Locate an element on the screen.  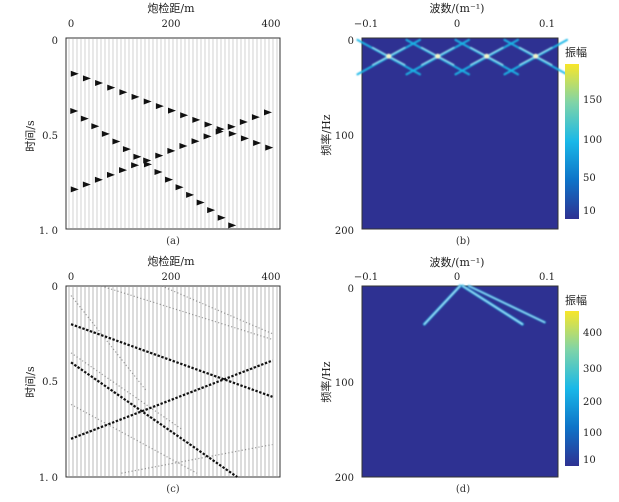
panel-b-cb-tick-1: 100 is located at coordinates (592, 140).